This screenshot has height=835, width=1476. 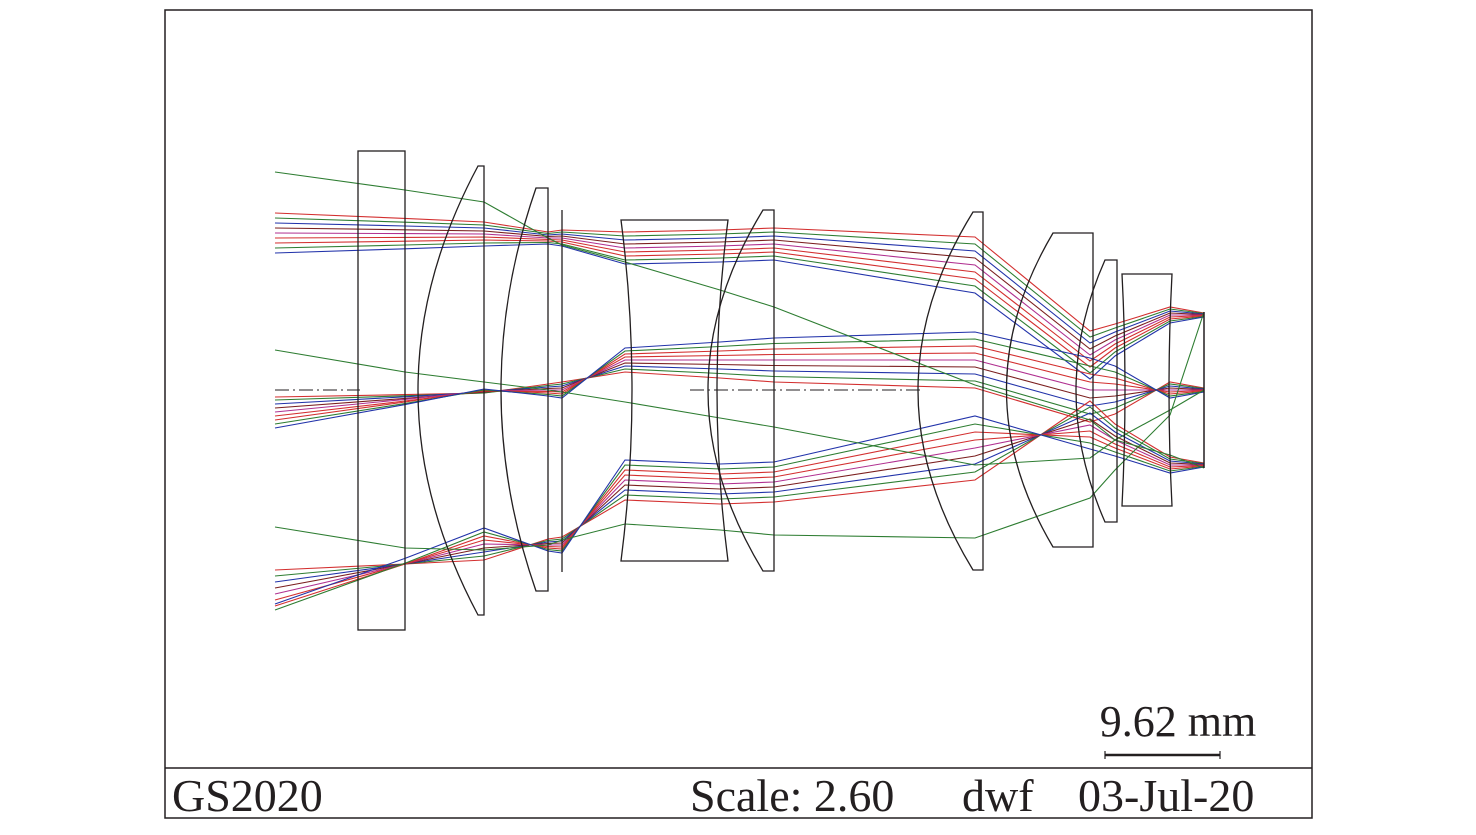 I want to click on scale-bar: 9.62 mm, so click(x=1178, y=728).